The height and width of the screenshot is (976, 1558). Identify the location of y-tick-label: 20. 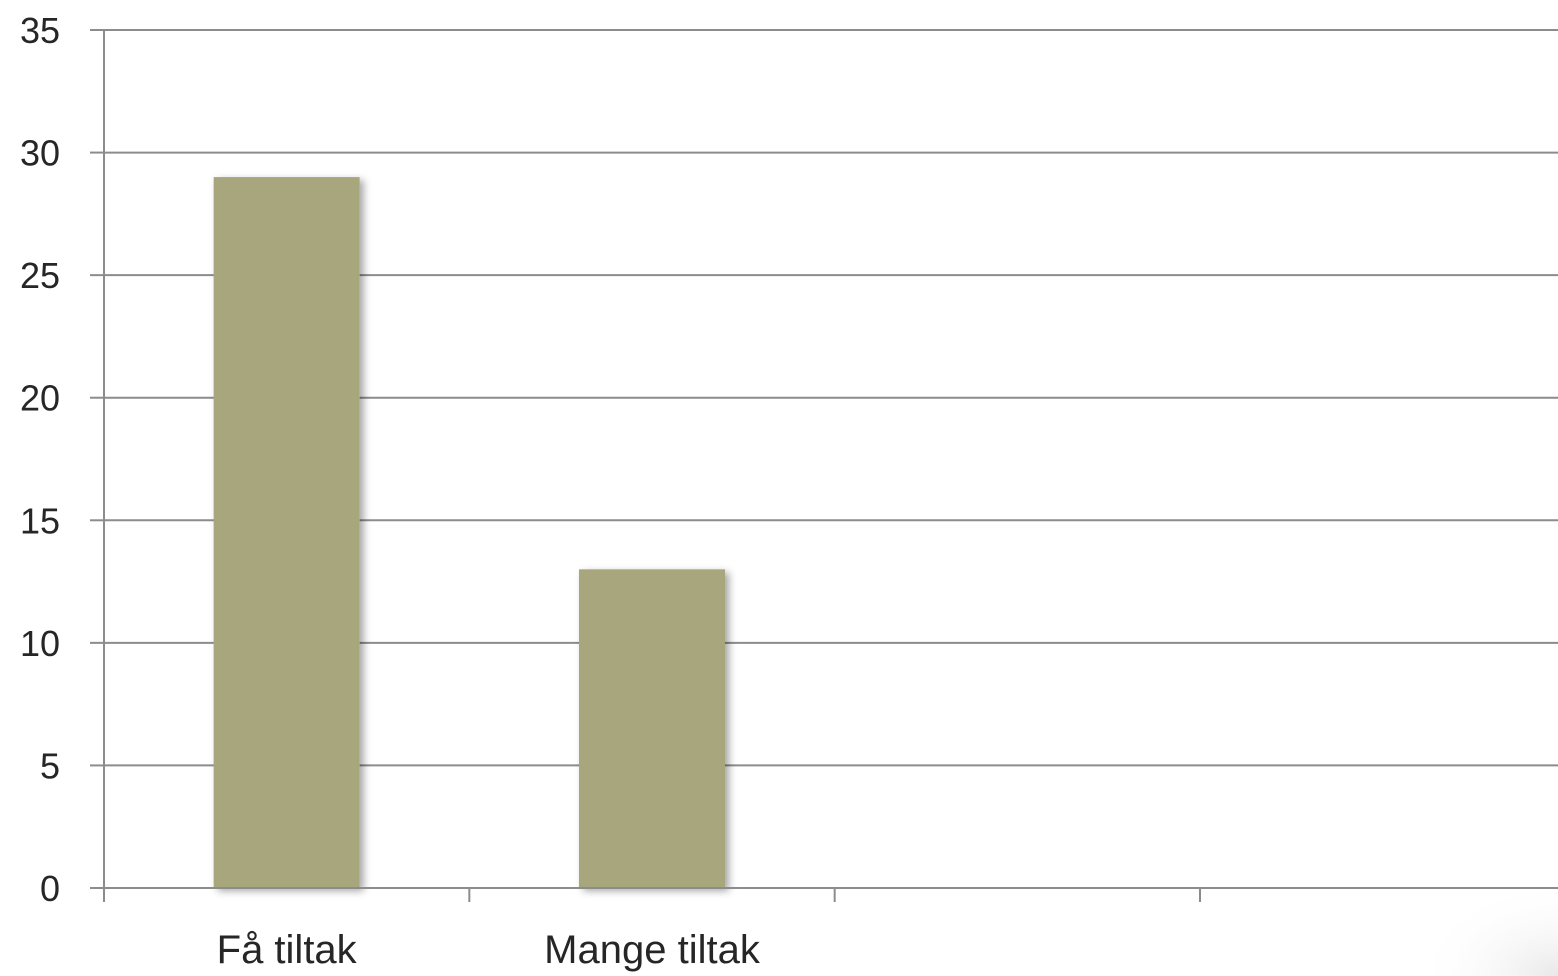
(40, 398).